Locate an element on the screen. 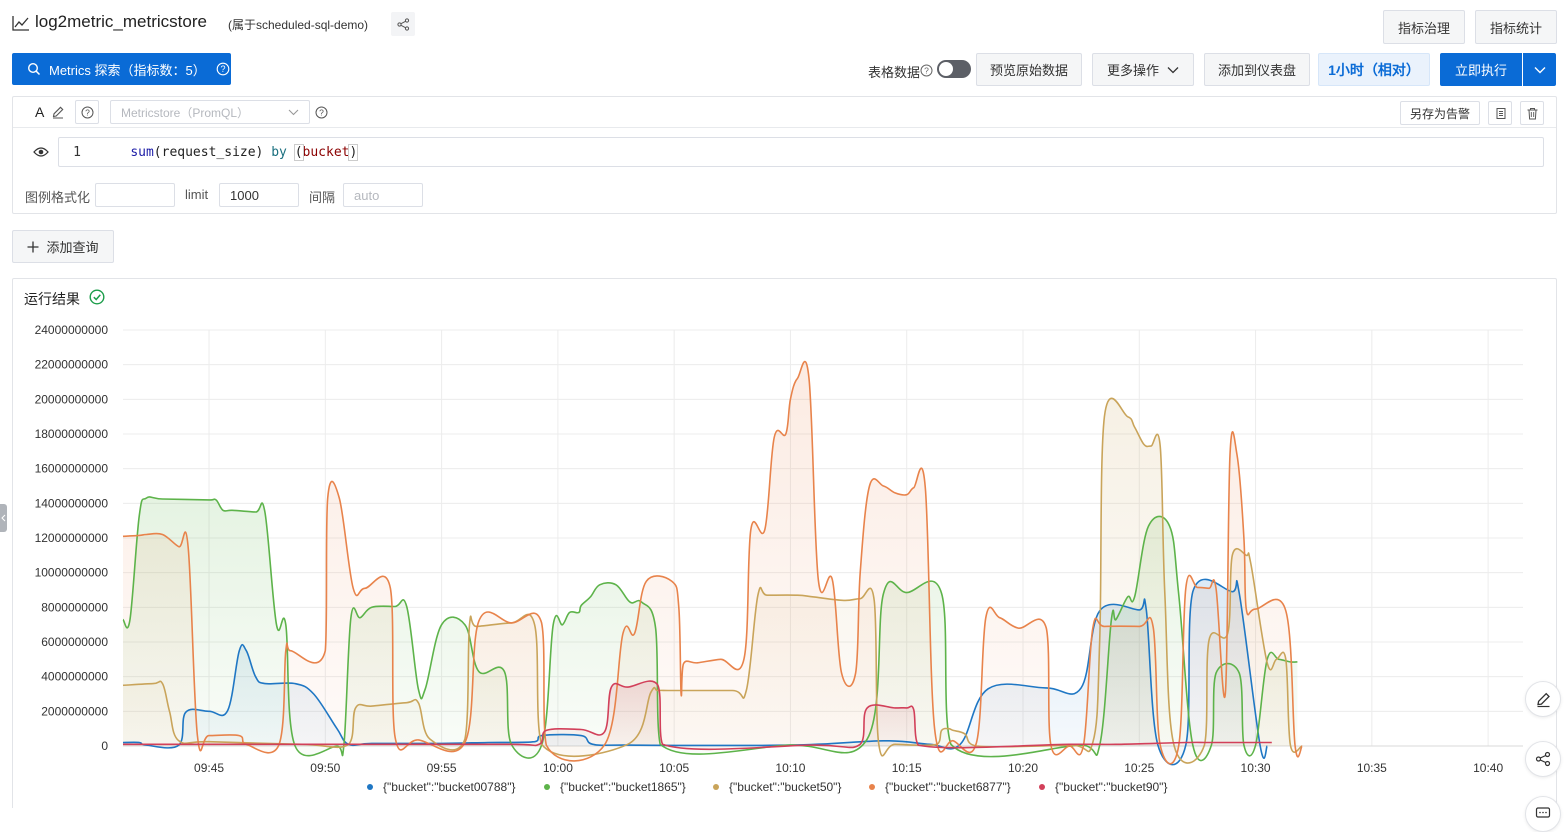 The image size is (1568, 832). interval-label: 间隔 is located at coordinates (322, 197).